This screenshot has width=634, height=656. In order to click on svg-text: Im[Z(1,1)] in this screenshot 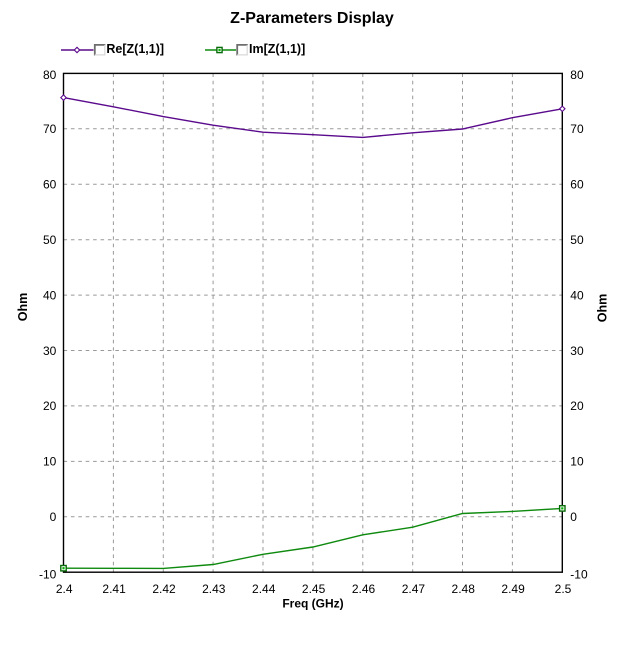, I will do `click(277, 49)`.